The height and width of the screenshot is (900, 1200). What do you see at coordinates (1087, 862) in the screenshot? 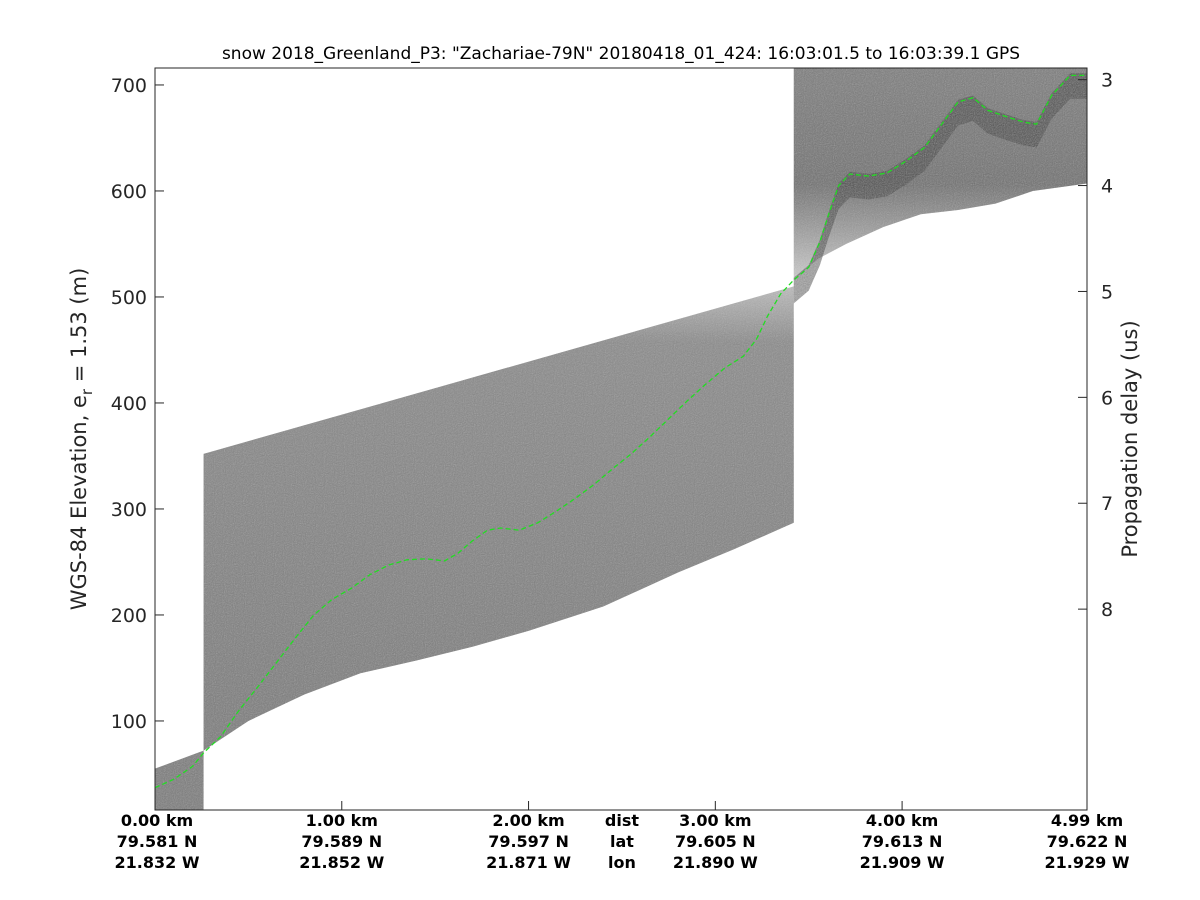
I see `x-label-lon: 21.929 W` at bounding box center [1087, 862].